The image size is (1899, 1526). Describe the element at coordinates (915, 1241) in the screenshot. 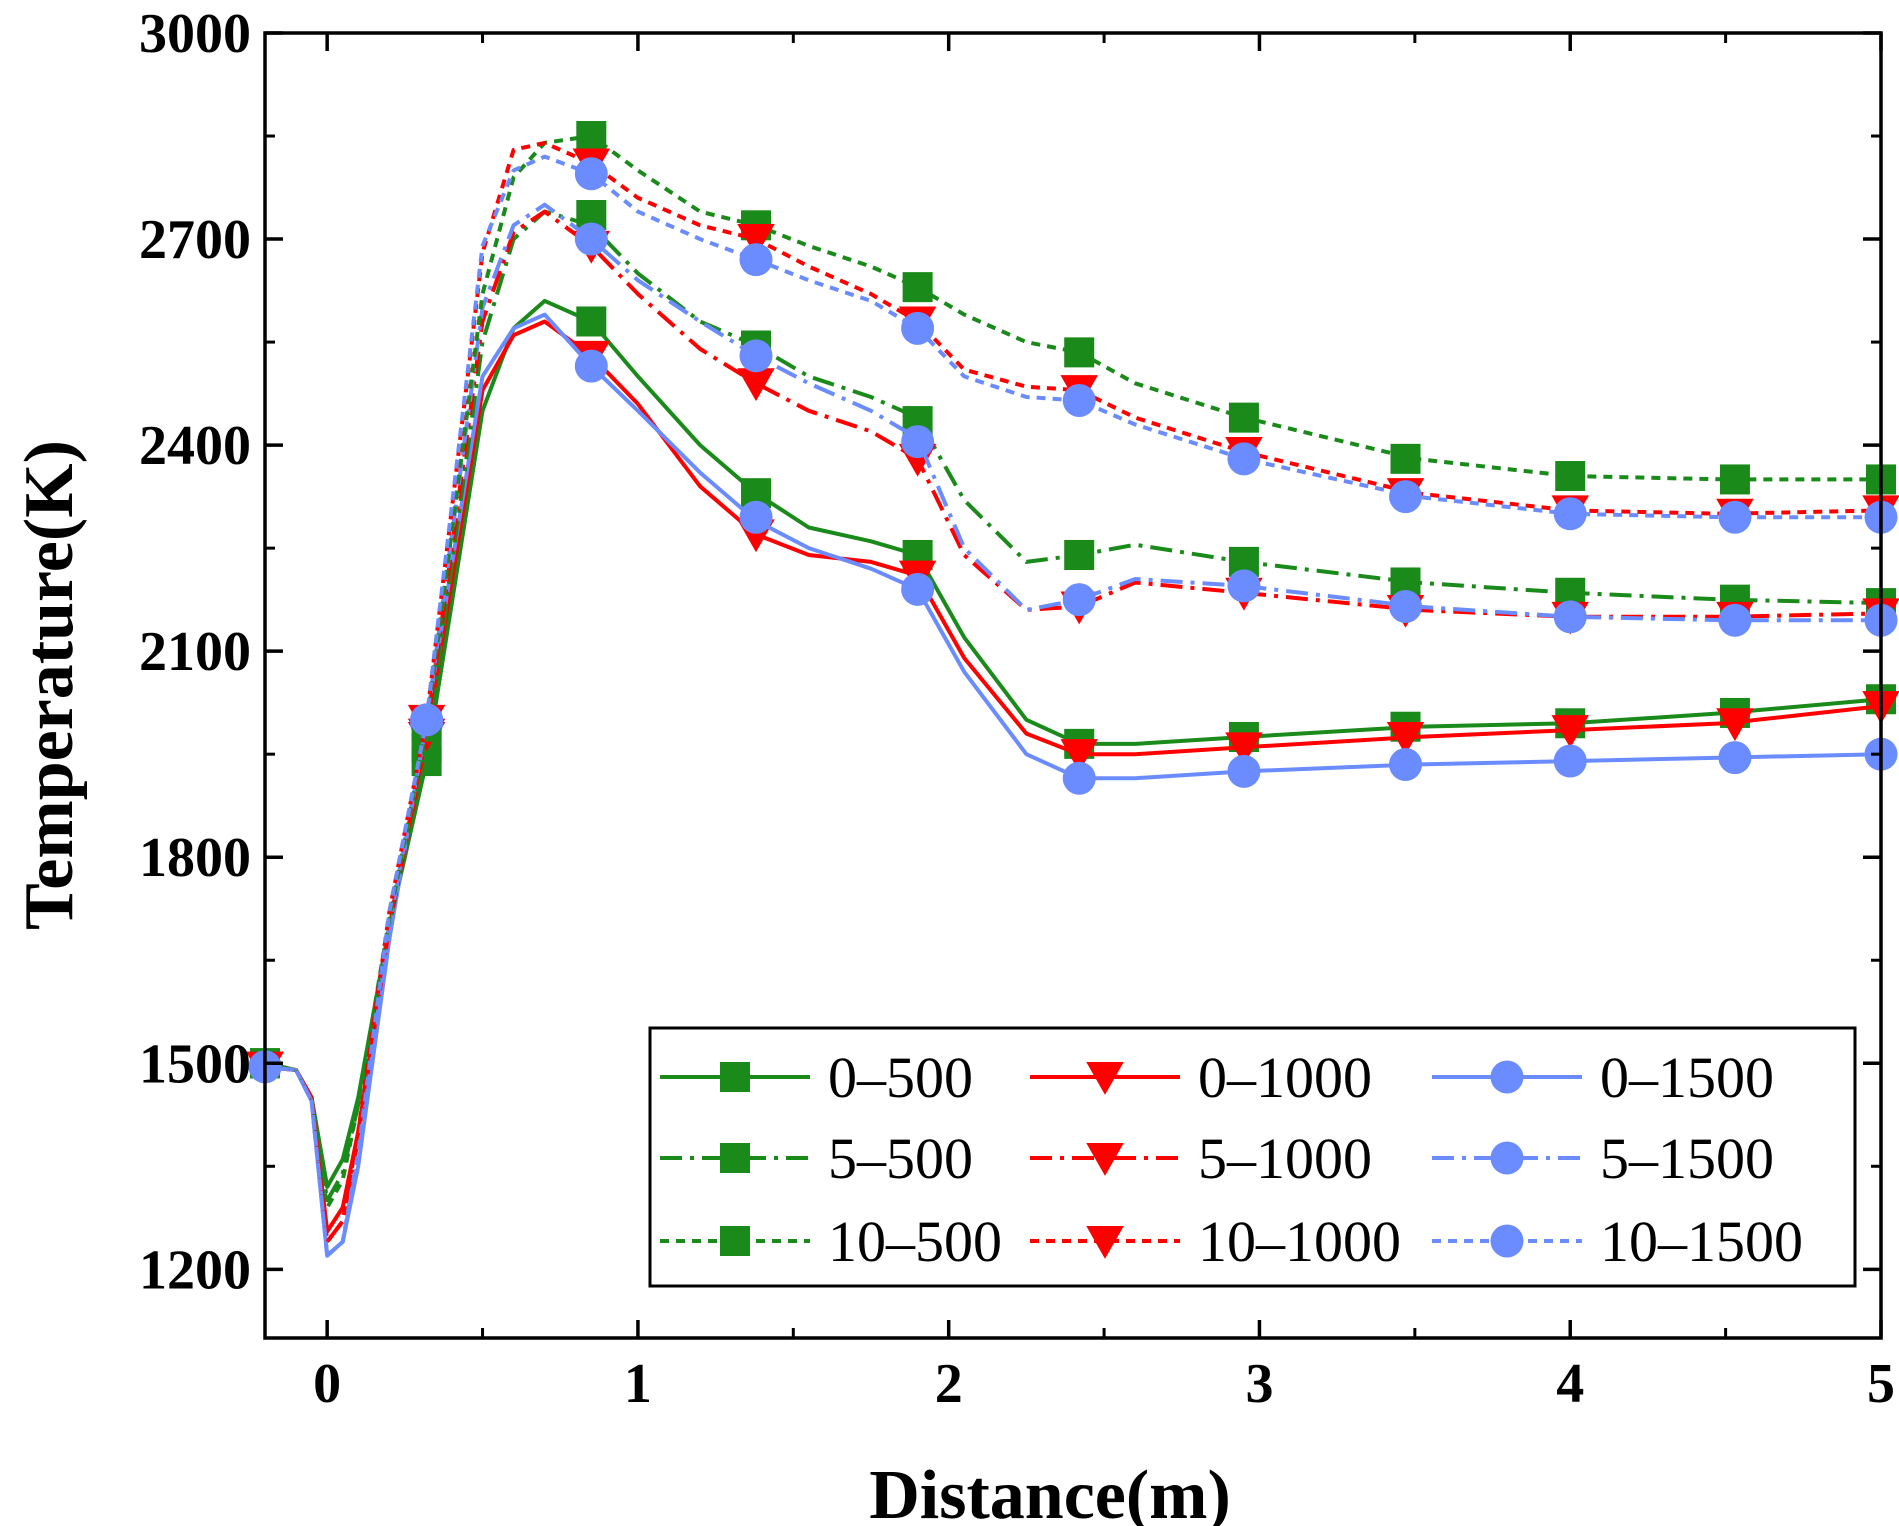

I see `legend-label: 10–500` at that location.